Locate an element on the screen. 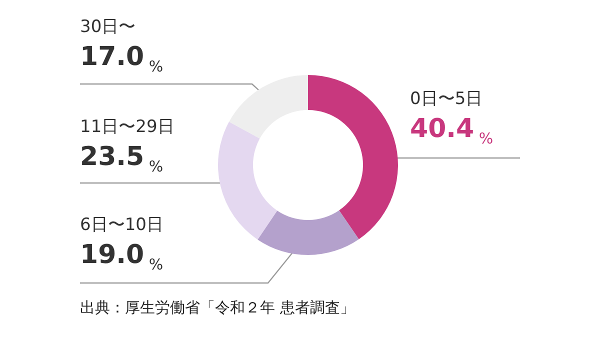 The width and height of the screenshot is (600, 338). slice-label: 30日〜 is located at coordinates (108, 27).